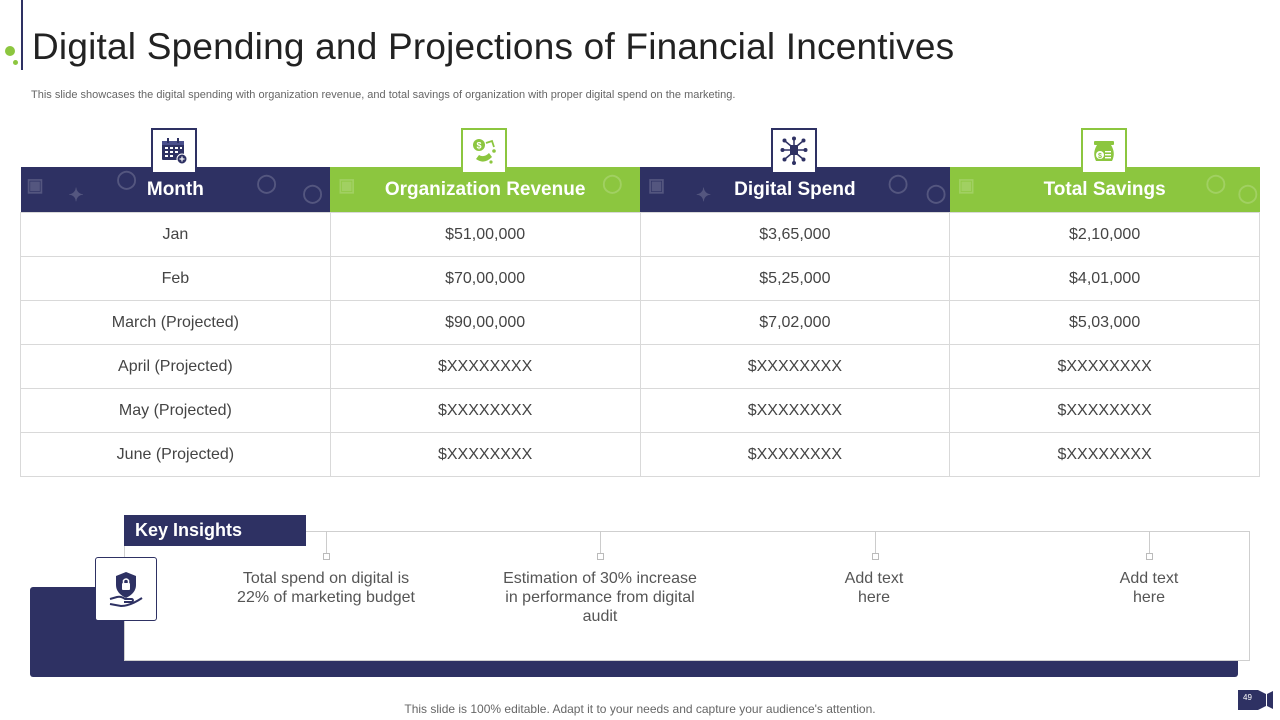 The image size is (1280, 720). Describe the element at coordinates (1104, 278) in the screenshot. I see `cell-total-savings: $4,01,000` at that location.